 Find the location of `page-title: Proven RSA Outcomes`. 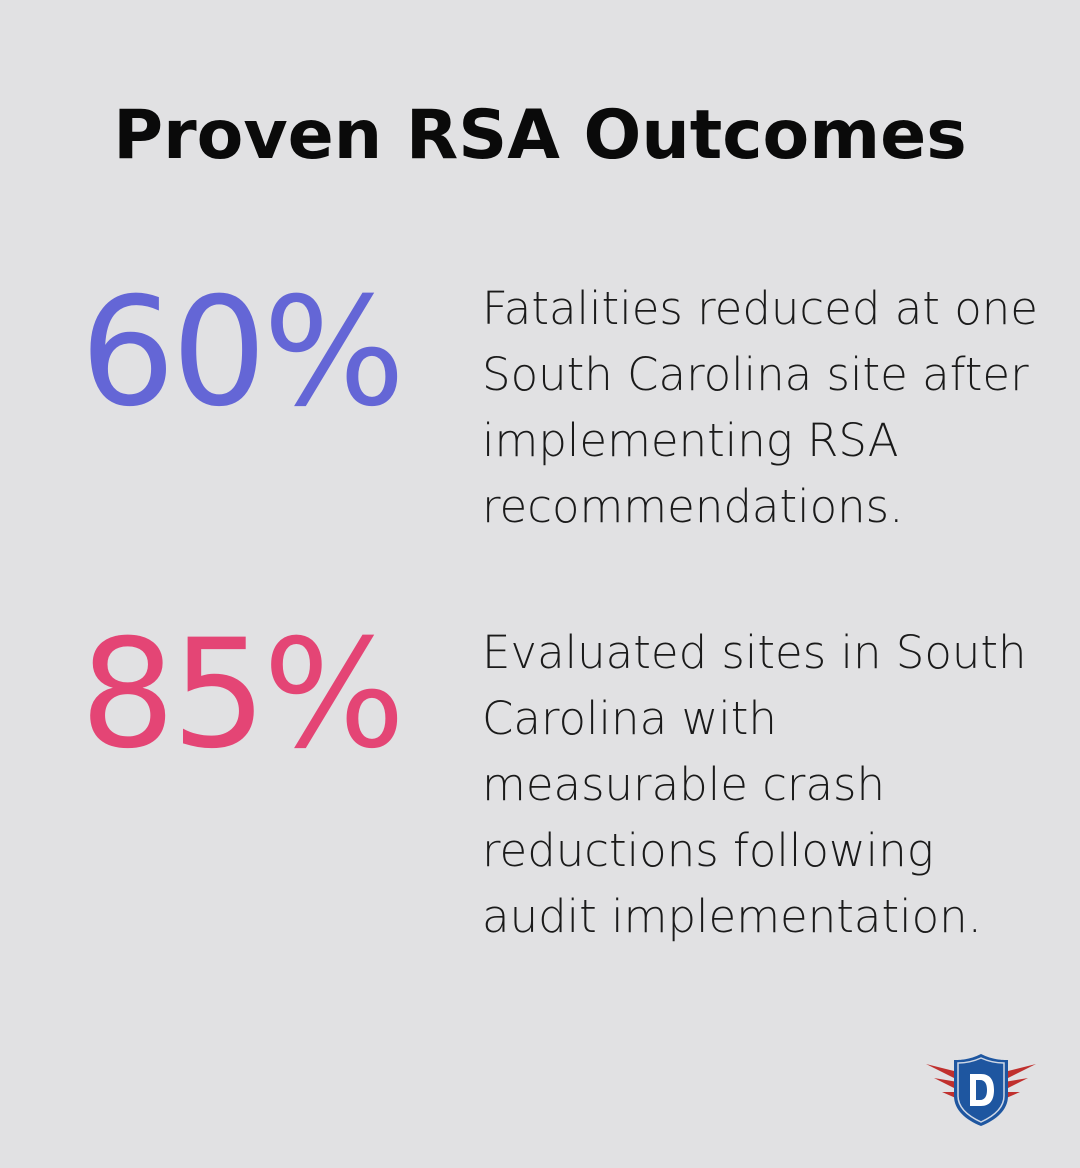

page-title: Proven RSA Outcomes is located at coordinates (540, 135).